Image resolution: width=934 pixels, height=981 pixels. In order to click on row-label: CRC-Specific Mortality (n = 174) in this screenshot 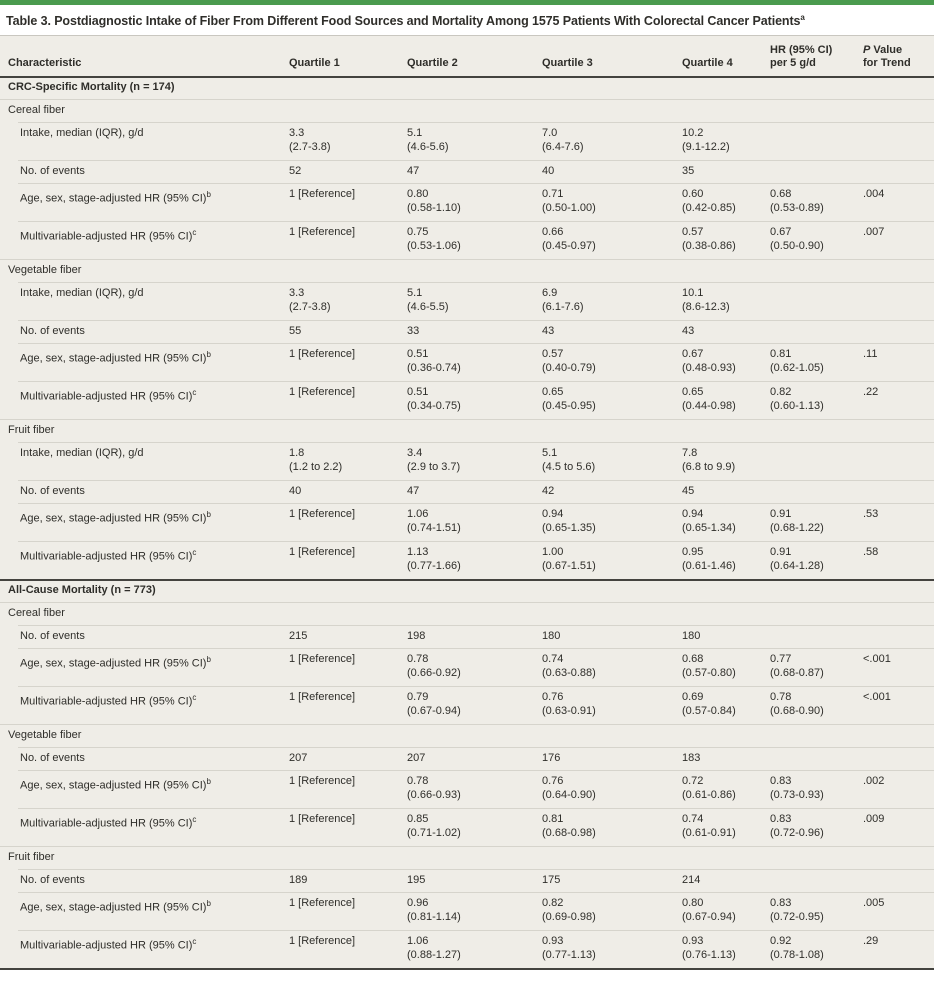, I will do `click(91, 87)`.